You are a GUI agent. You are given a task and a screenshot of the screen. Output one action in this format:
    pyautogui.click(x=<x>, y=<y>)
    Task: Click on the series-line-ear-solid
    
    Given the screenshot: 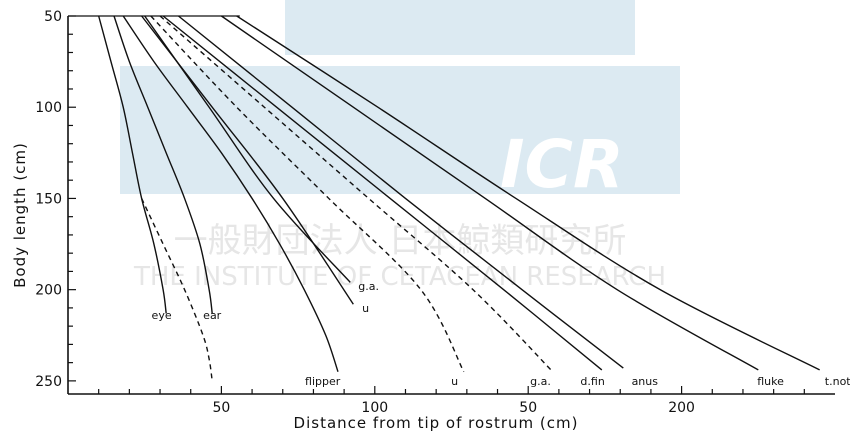 What is the action you would take?
    pyautogui.click(x=163, y=164)
    